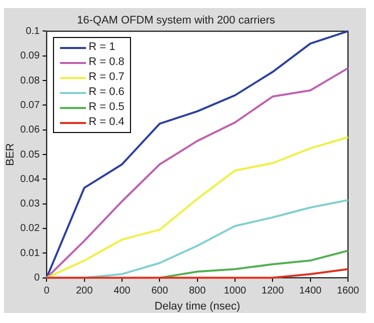 The image size is (374, 323). I want to click on x-tick-label: 400, so click(122, 291).